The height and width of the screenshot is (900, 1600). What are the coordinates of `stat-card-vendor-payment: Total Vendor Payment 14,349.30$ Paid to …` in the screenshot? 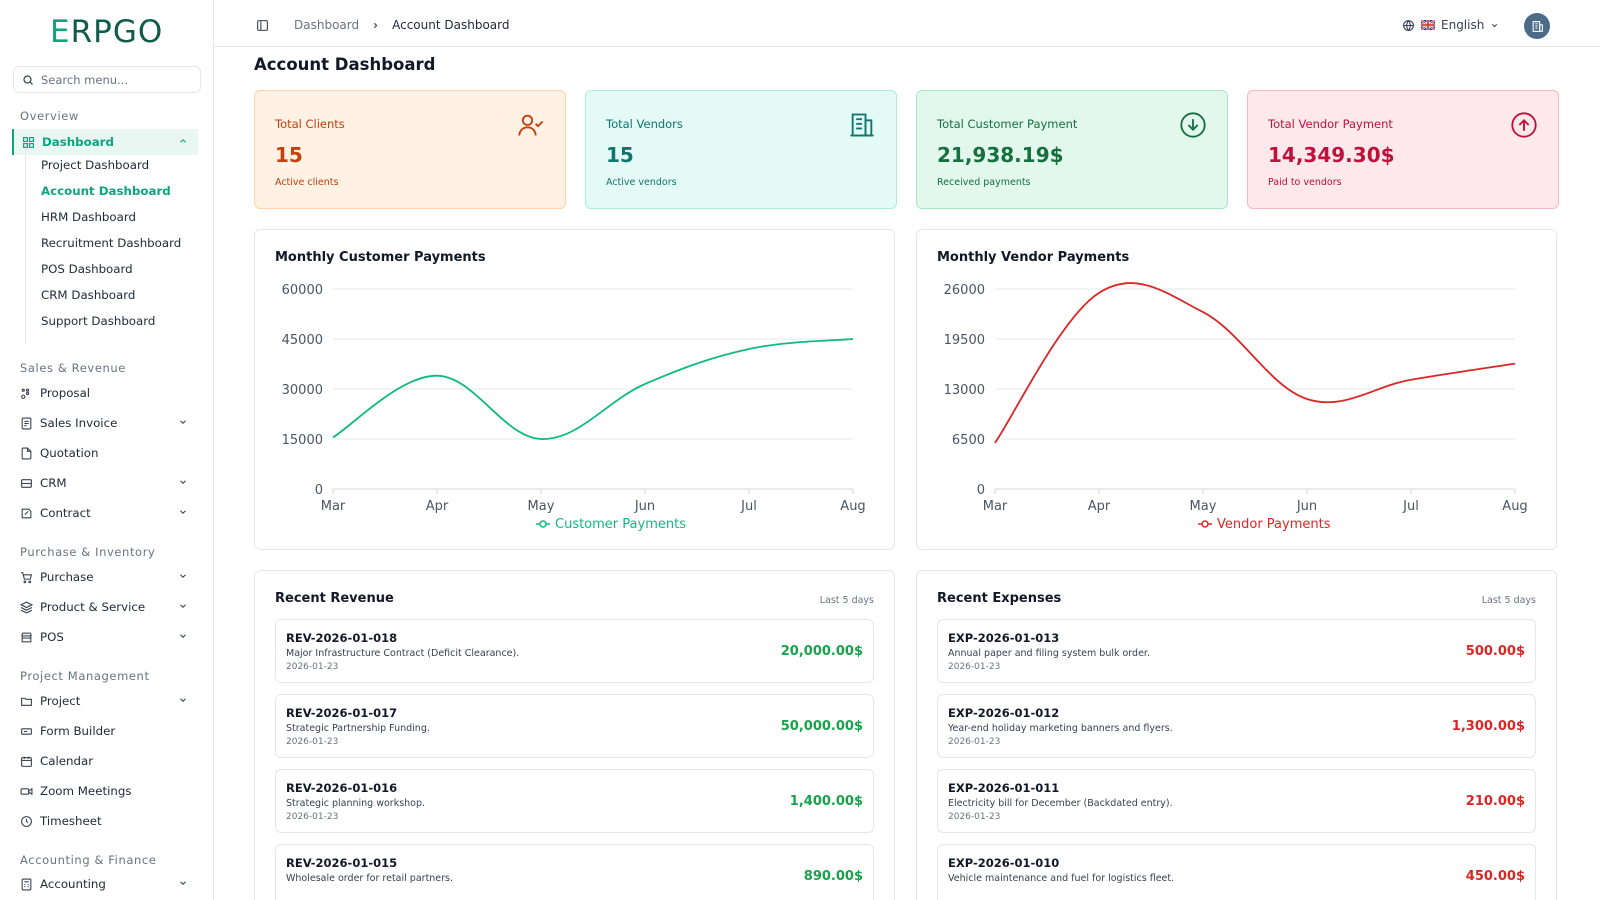 It's located at (1403, 149).